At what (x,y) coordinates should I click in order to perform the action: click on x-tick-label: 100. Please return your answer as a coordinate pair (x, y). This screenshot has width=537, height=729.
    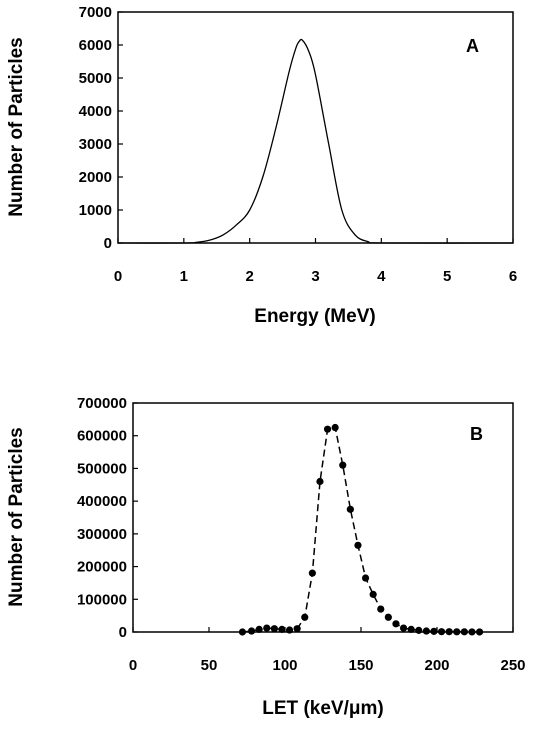
    Looking at the image, I should click on (284, 665).